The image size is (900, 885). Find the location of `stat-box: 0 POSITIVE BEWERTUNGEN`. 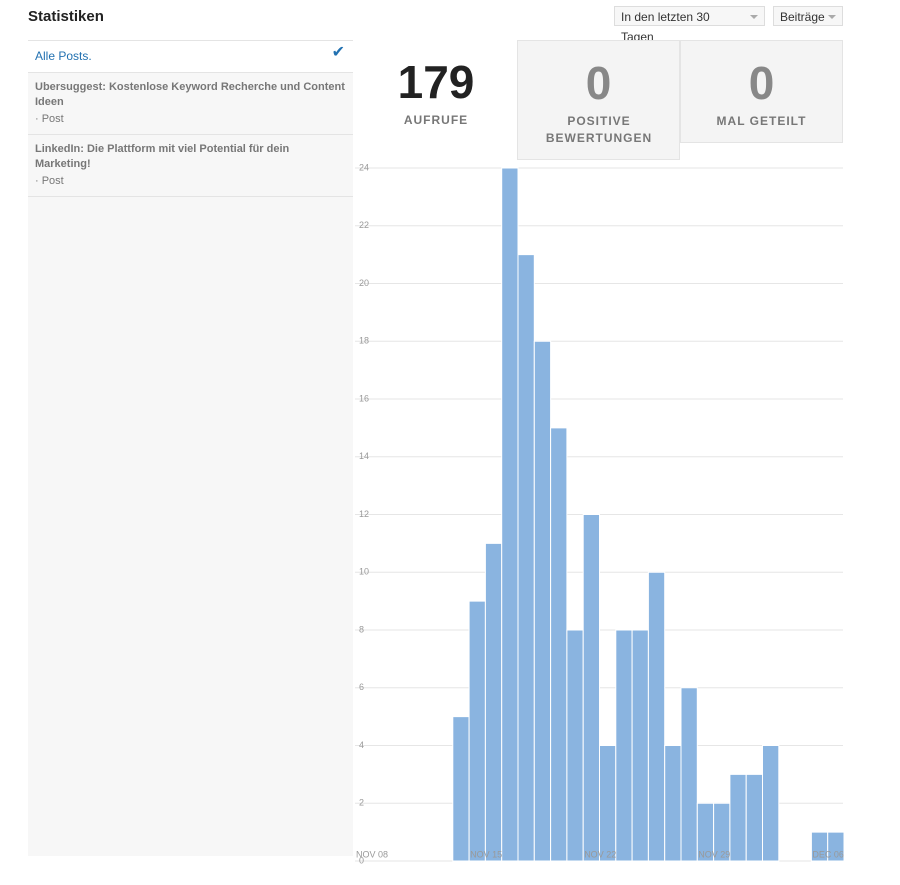

stat-box: 0 POSITIVE BEWERTUNGEN is located at coordinates (598, 100).